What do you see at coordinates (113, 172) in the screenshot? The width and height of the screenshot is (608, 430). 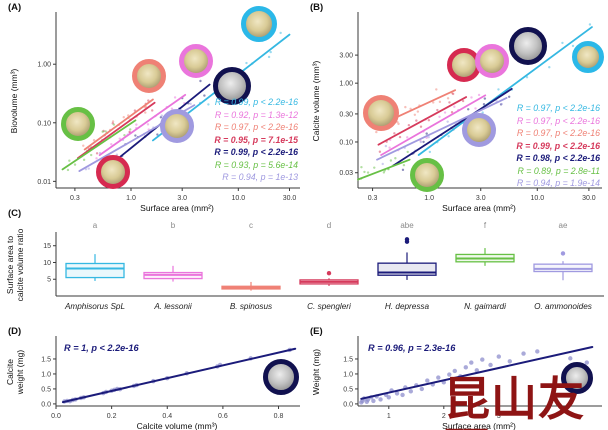 I see `species-icon-spengleri` at bounding box center [113, 172].